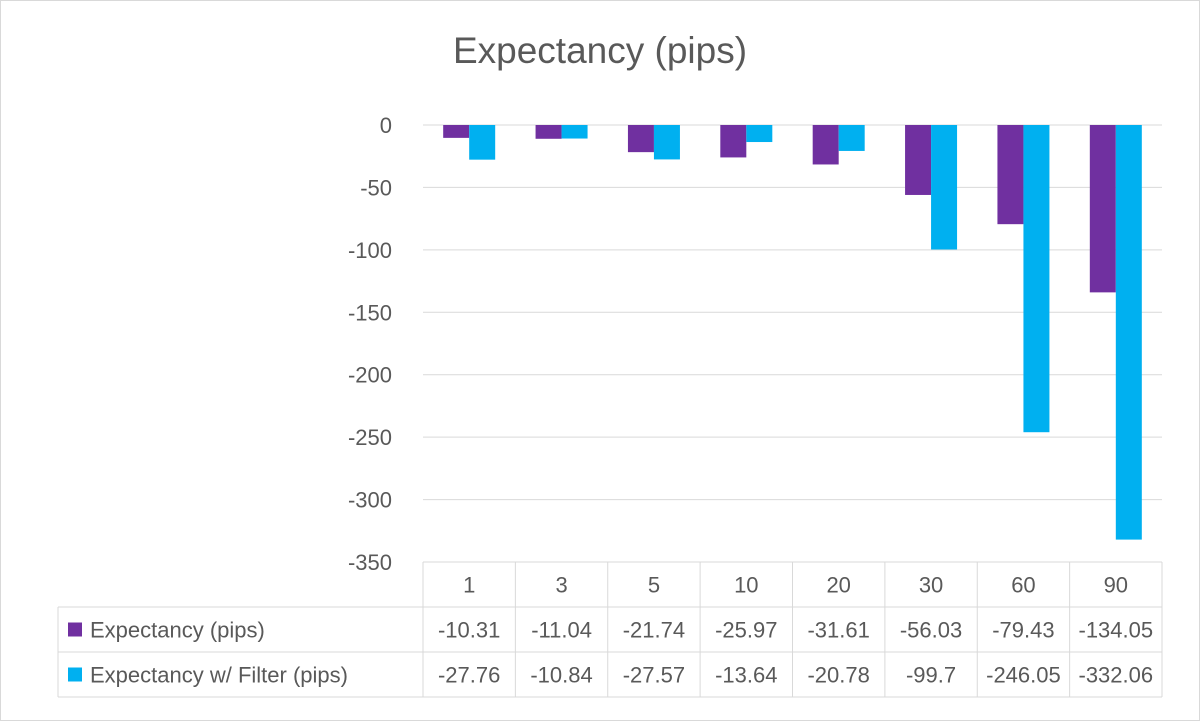  What do you see at coordinates (1023, 630) in the screenshot?
I see `data-label: -79.43` at bounding box center [1023, 630].